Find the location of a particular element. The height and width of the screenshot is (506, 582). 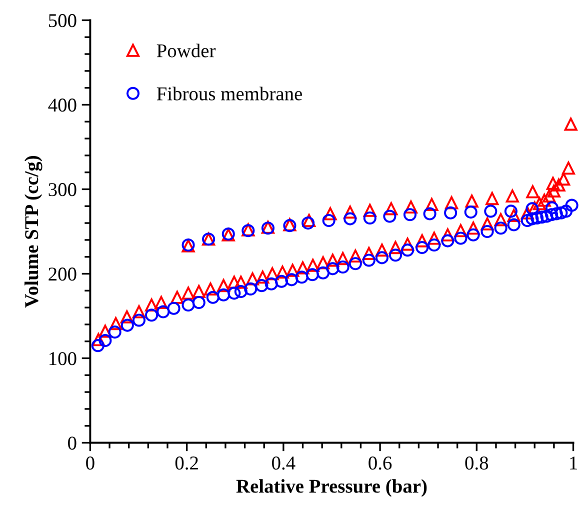

x-tick-label: 0.6 is located at coordinates (380, 463).